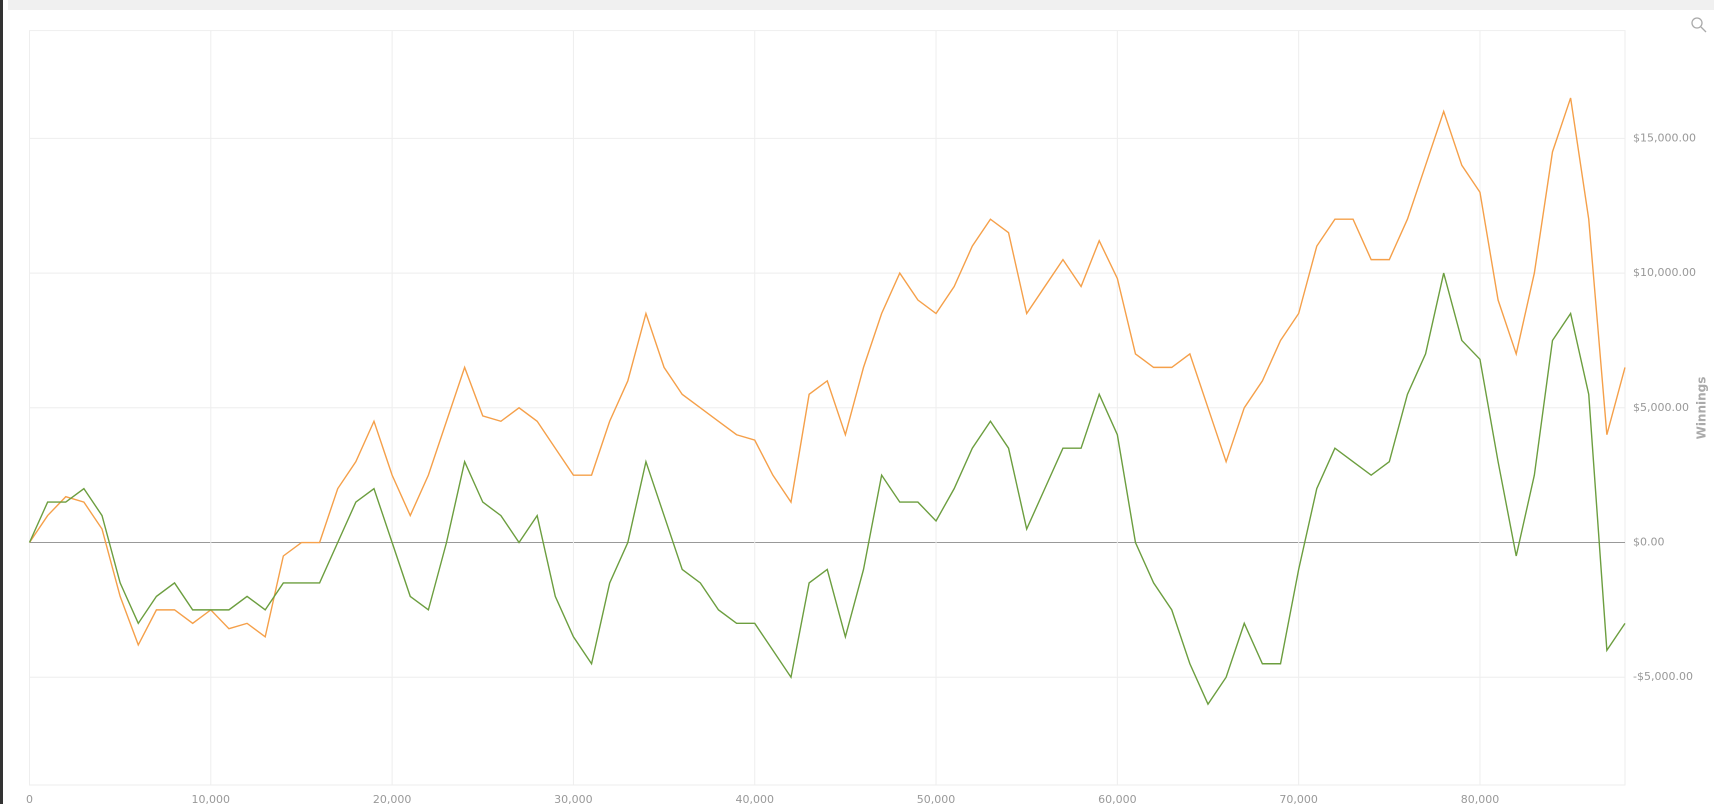 The height and width of the screenshot is (808, 1714). Describe the element at coordinates (1663, 676) in the screenshot. I see `y-tick-label: -$5,000.00` at that location.